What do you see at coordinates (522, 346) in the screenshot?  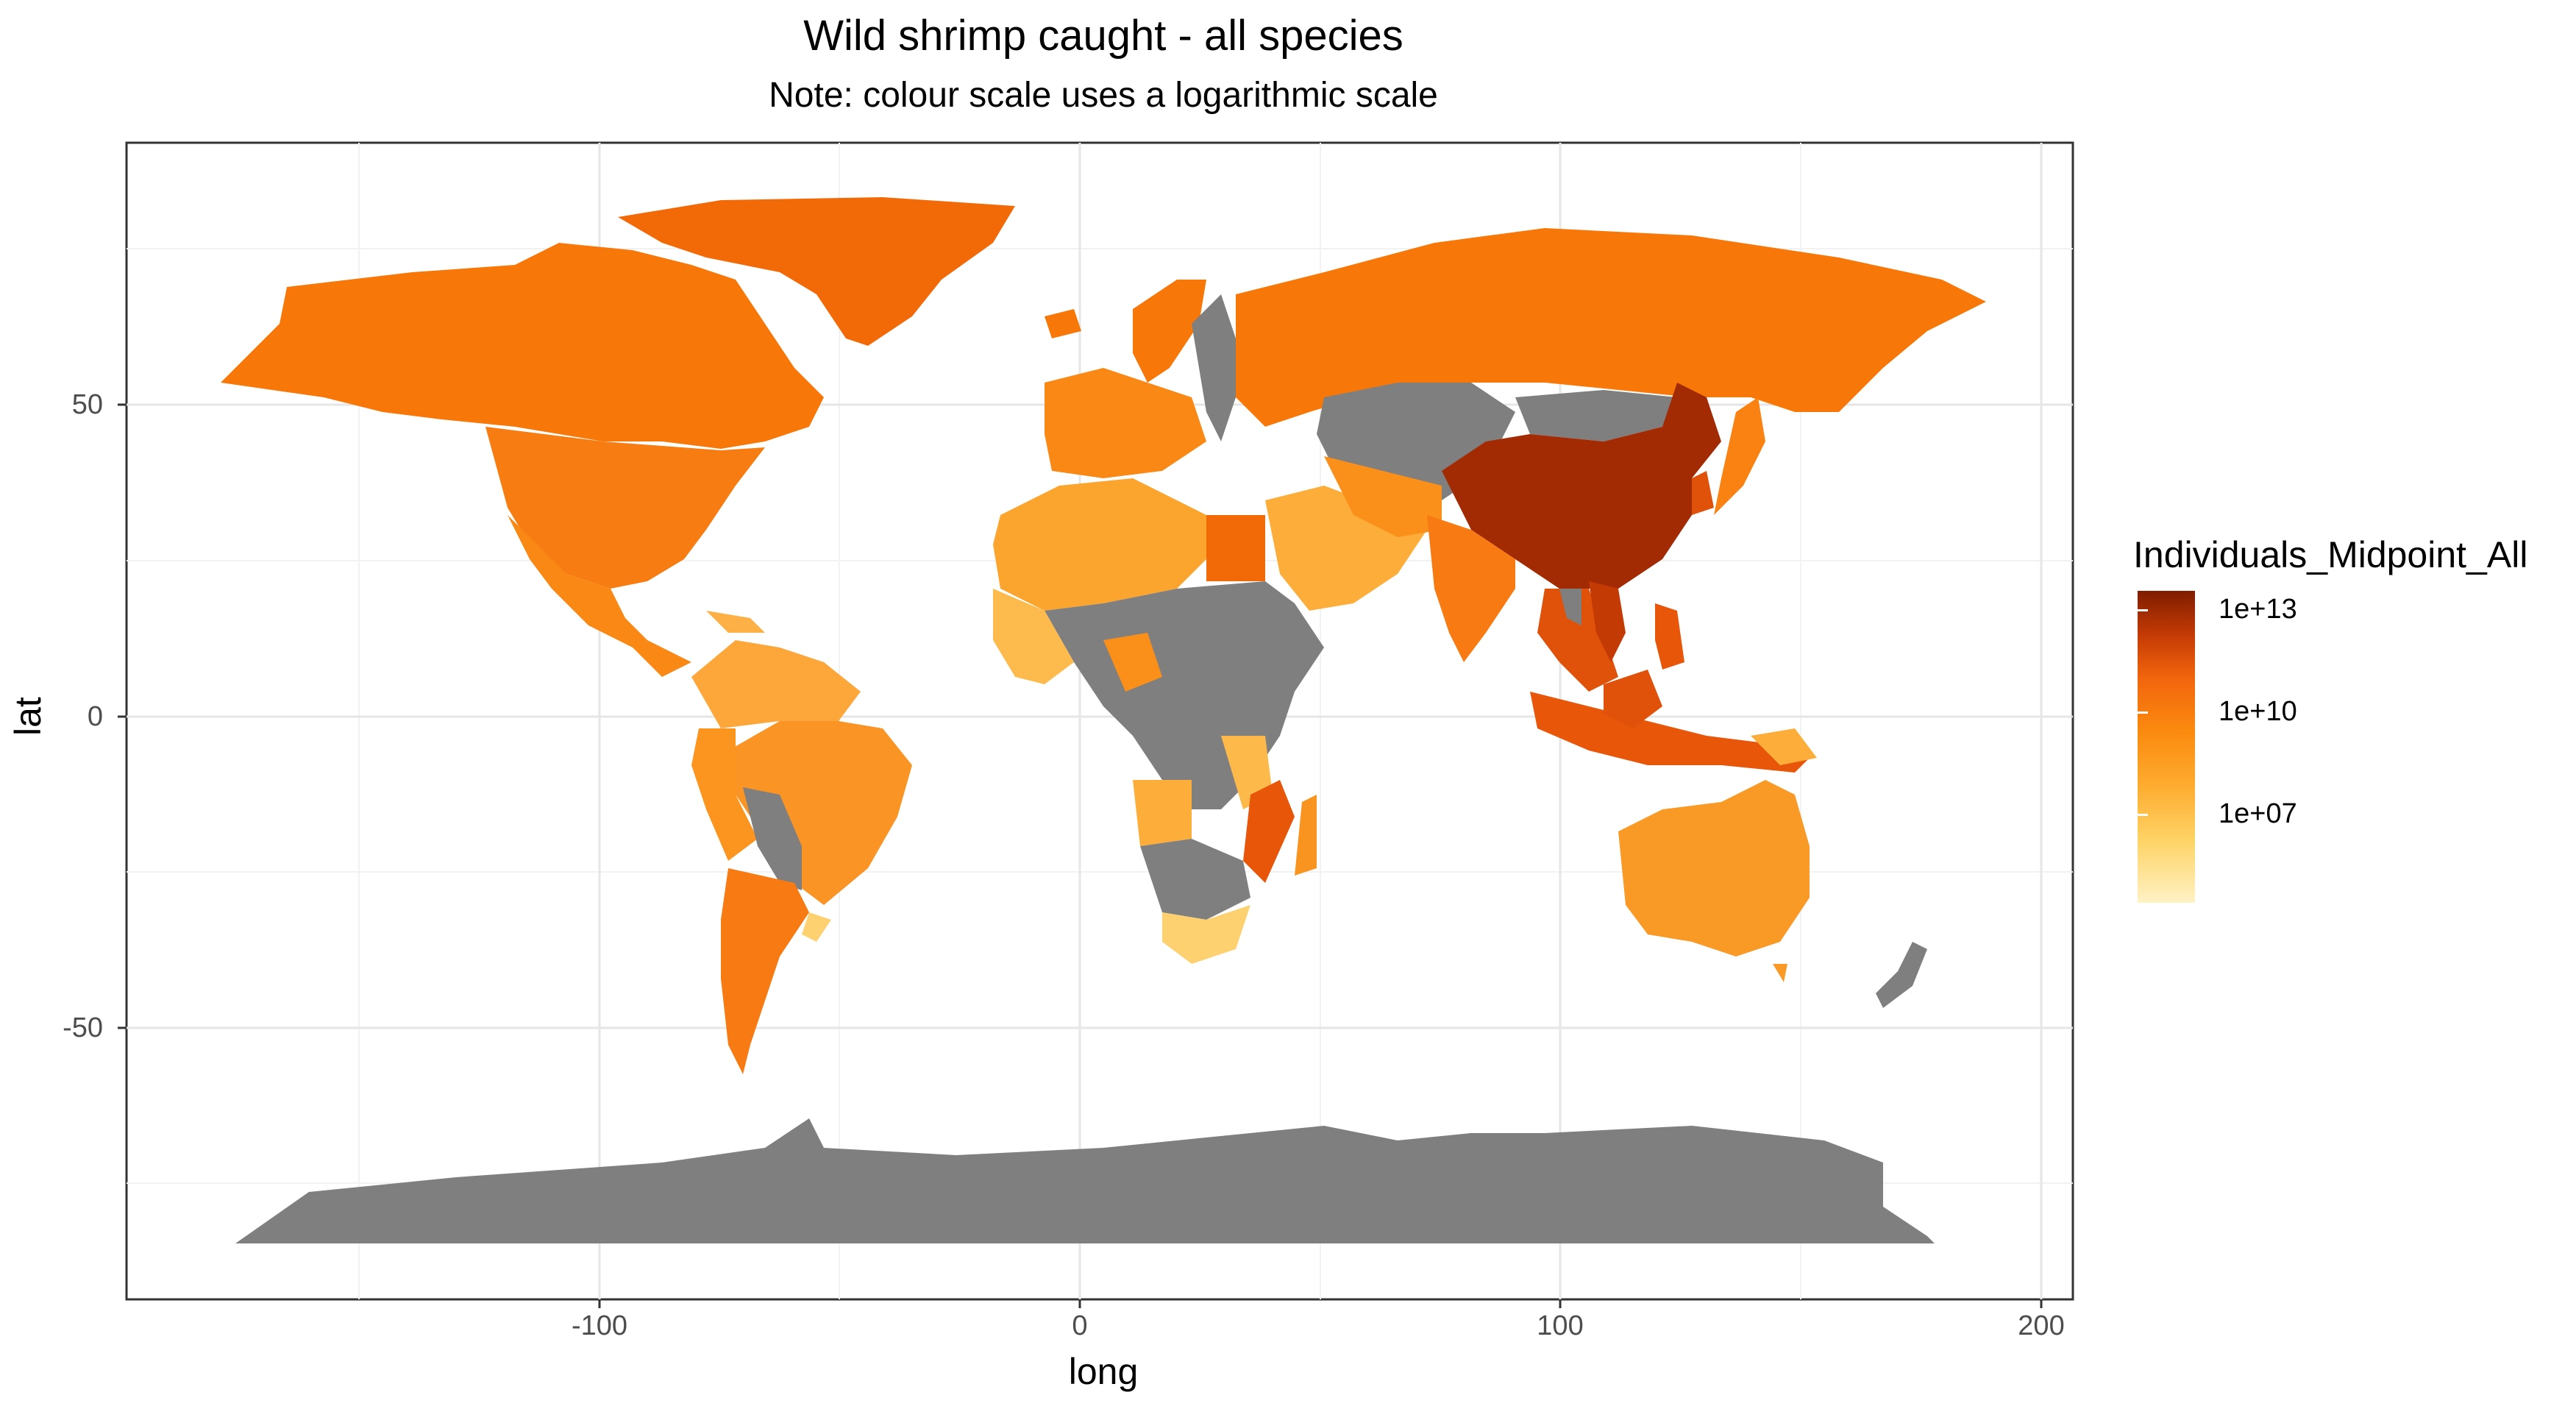 I see `region-canada` at bounding box center [522, 346].